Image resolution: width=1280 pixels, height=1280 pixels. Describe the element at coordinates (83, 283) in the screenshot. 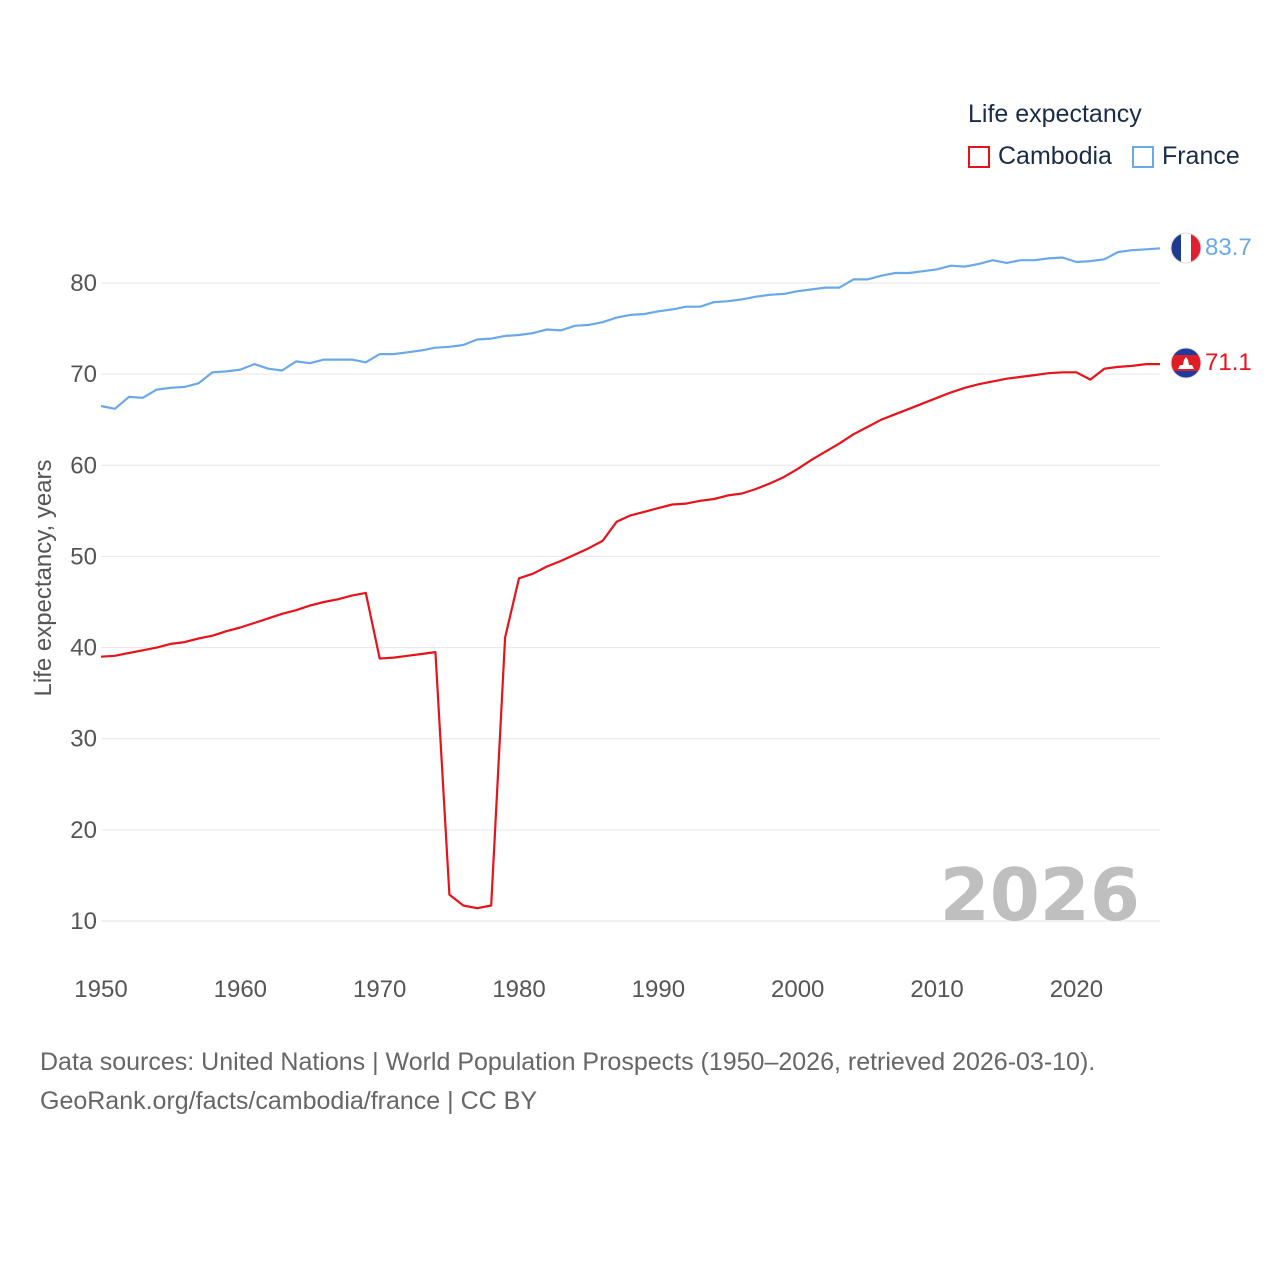

I see `y-tick-label: 80` at that location.